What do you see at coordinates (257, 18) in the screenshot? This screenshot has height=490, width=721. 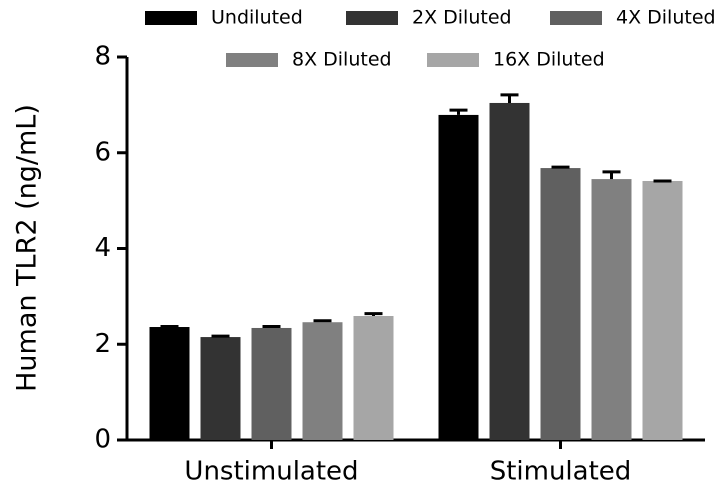 I see `legend-label: Undiluted` at bounding box center [257, 18].